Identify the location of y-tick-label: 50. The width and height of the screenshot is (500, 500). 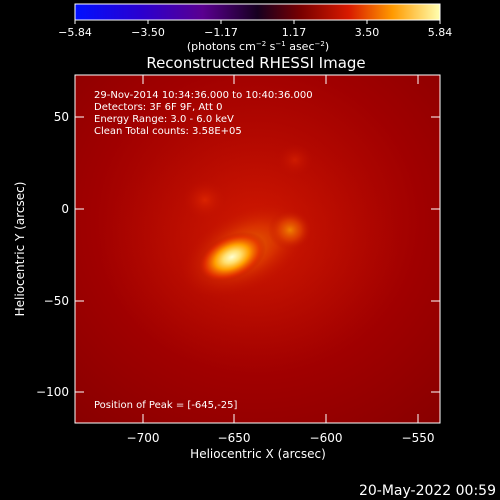
(61, 117).